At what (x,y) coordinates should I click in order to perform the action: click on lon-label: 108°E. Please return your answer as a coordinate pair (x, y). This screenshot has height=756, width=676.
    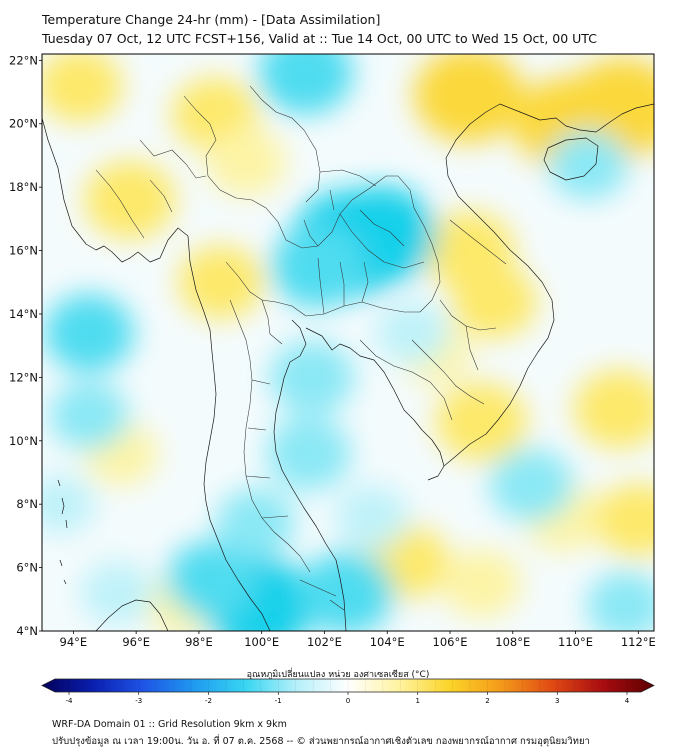
    Looking at the image, I should click on (512, 642).